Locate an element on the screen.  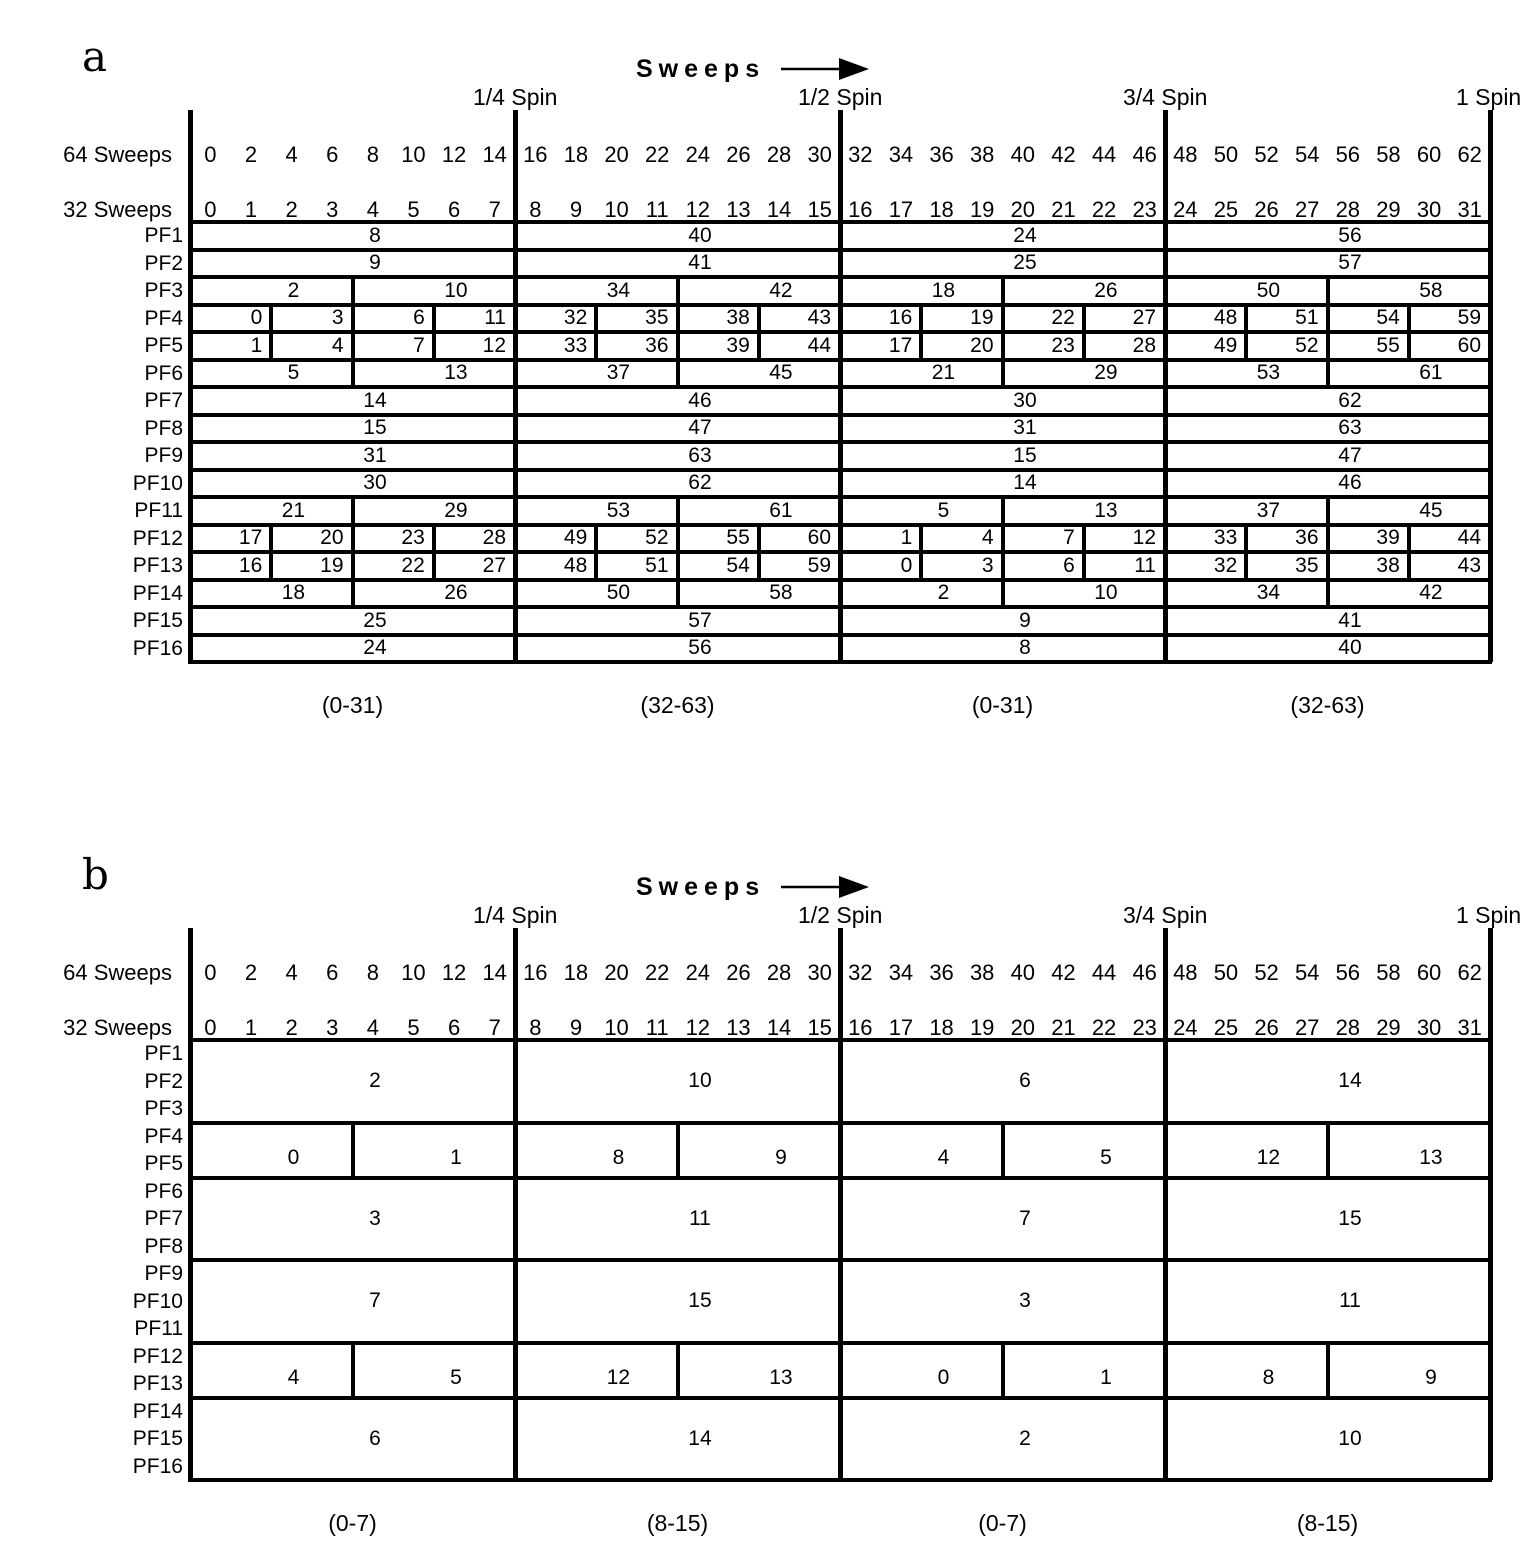
axis-32-tick: 25 is located at coordinates (1226, 209).